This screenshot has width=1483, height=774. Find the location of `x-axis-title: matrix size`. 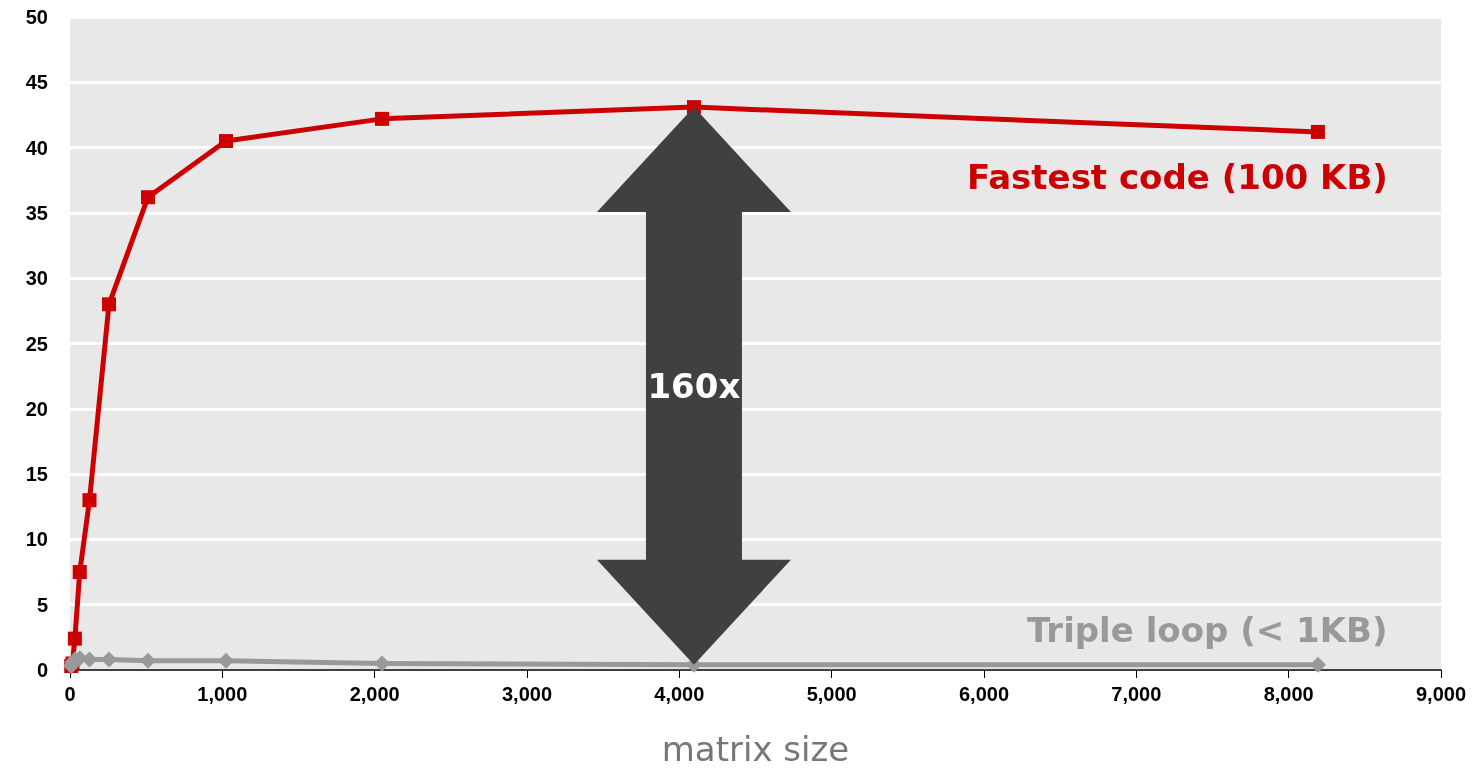

x-axis-title: matrix size is located at coordinates (755, 749).